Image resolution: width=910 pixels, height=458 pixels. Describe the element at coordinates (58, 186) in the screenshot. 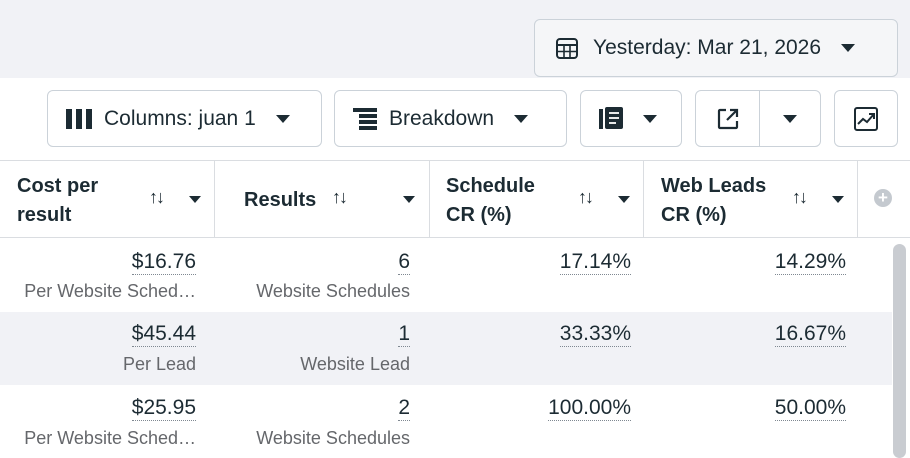

I see `header-label-line1: Cost per` at that location.